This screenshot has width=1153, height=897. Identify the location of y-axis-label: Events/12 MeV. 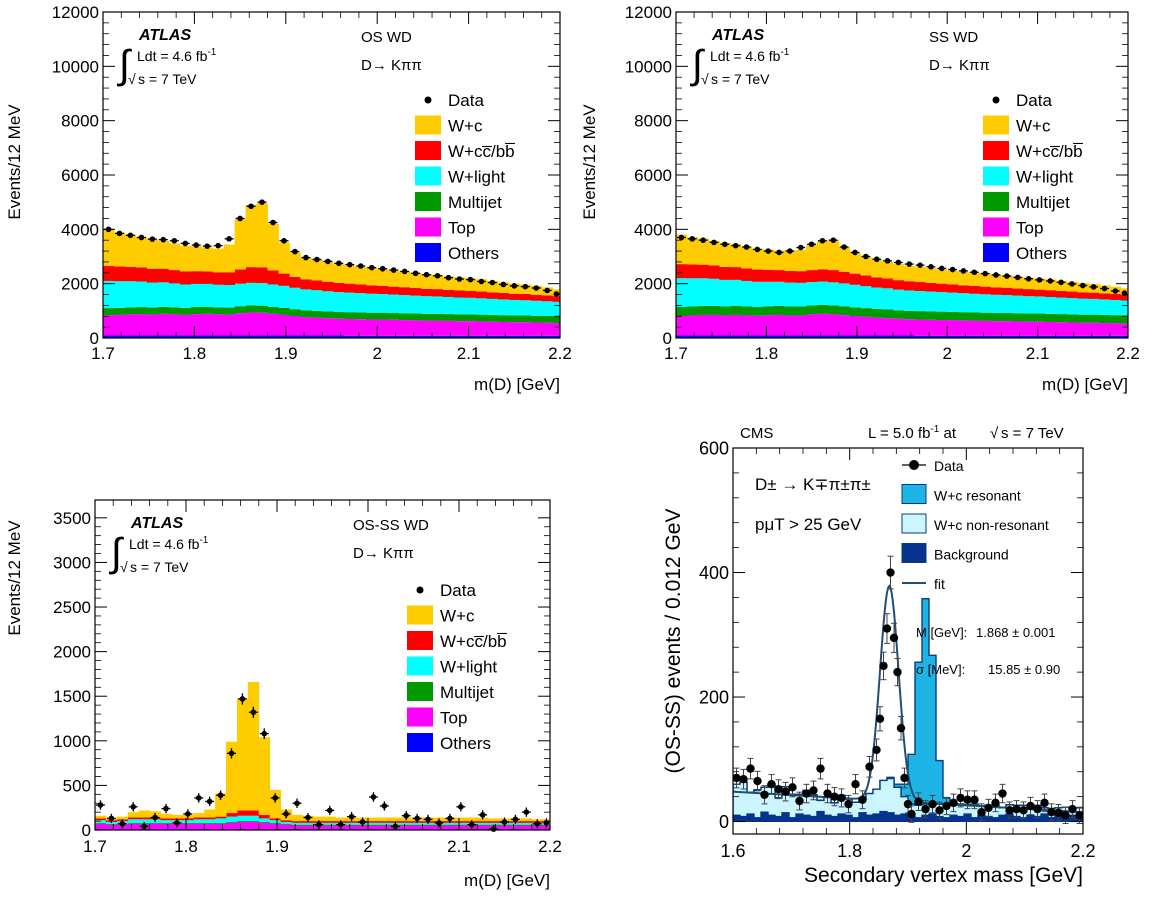
(14, 162).